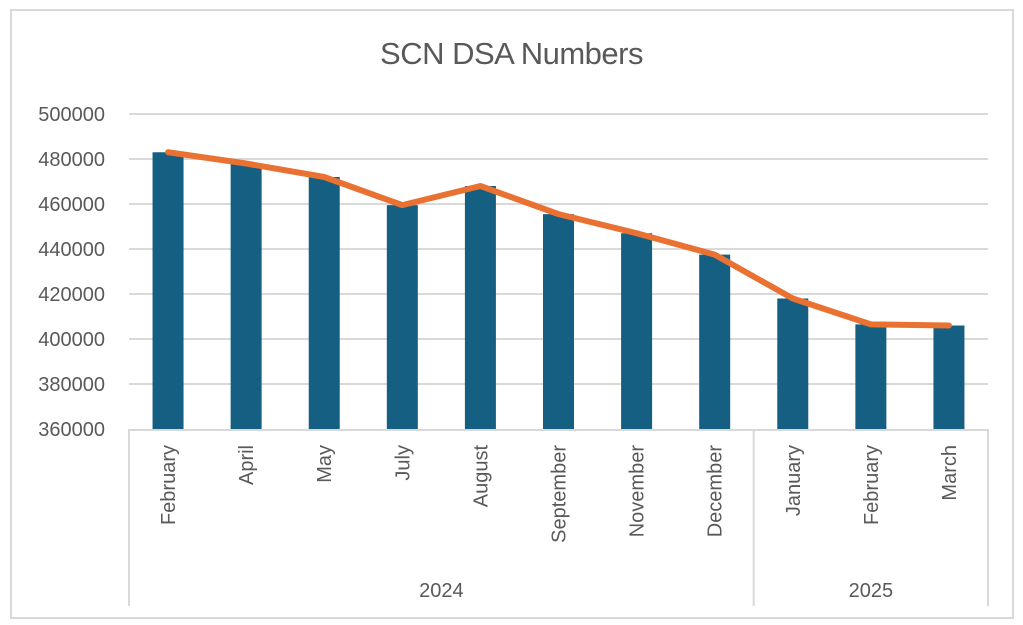 The width and height of the screenshot is (1023, 625). What do you see at coordinates (638, 491) in the screenshot?
I see `category-label: November` at bounding box center [638, 491].